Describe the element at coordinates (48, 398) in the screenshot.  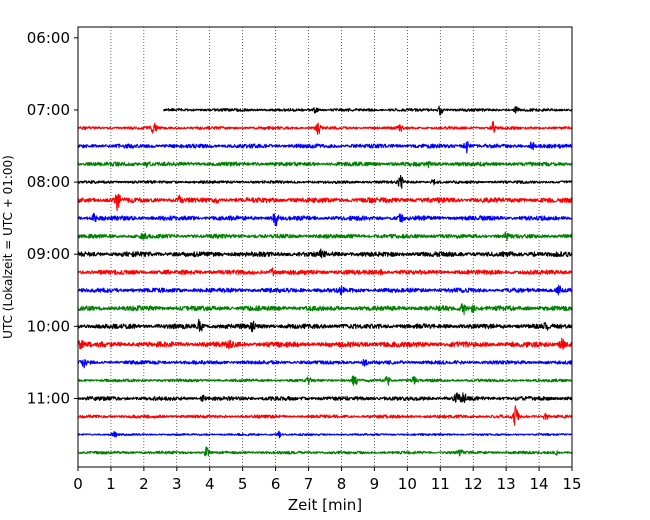
I see `y-tick-label: 11:00` at that location.